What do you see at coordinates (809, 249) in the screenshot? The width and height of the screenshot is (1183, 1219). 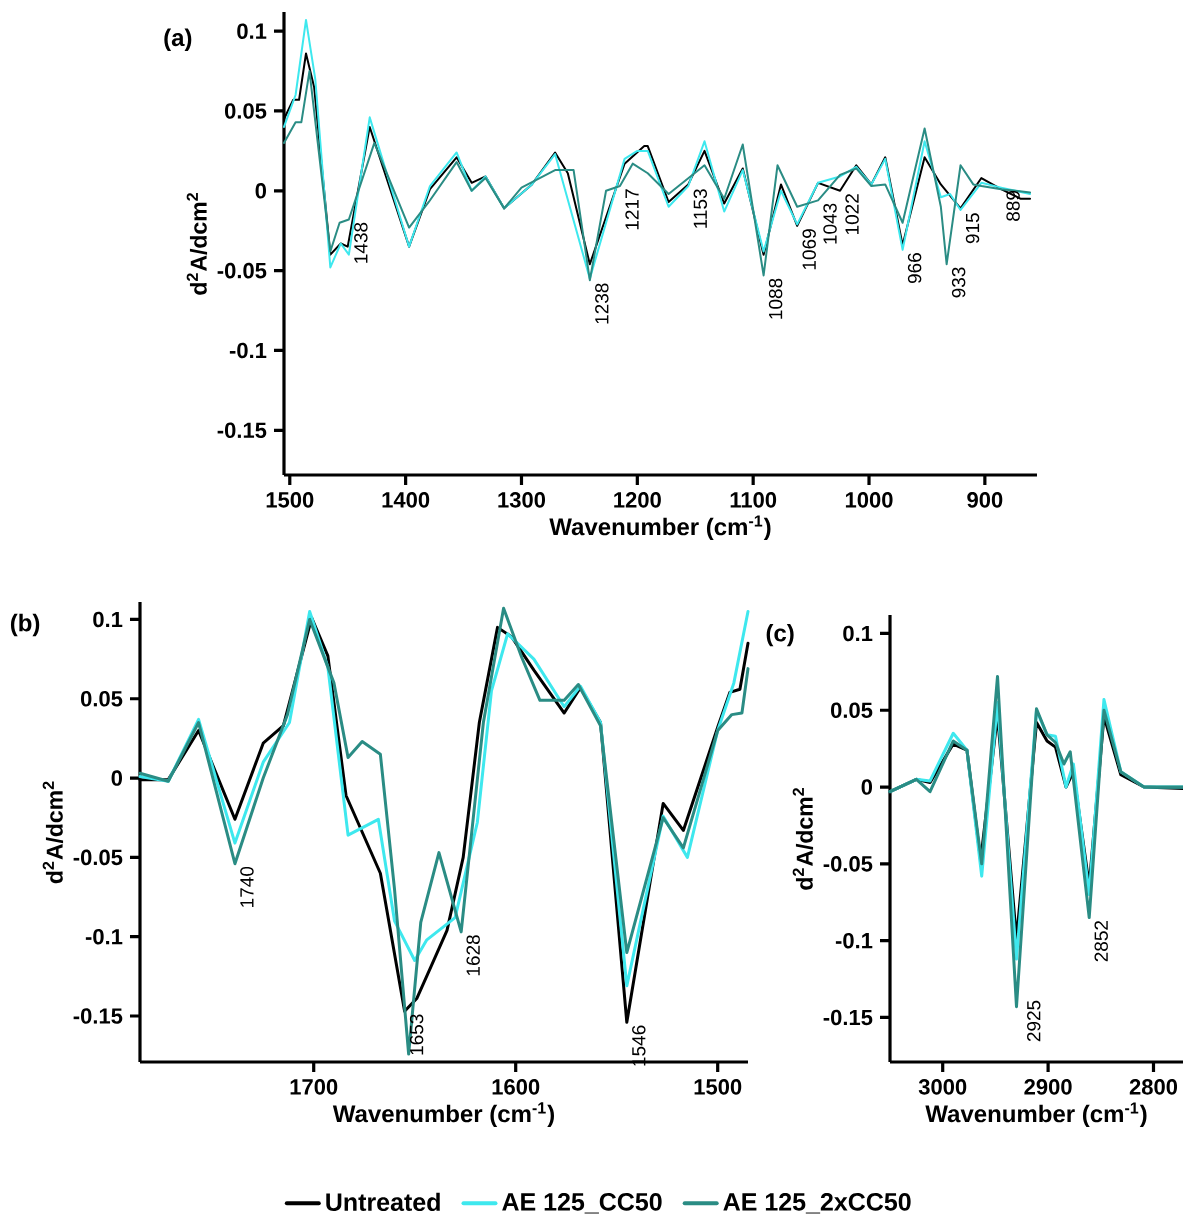 I see `annotation: 1069` at bounding box center [809, 249].